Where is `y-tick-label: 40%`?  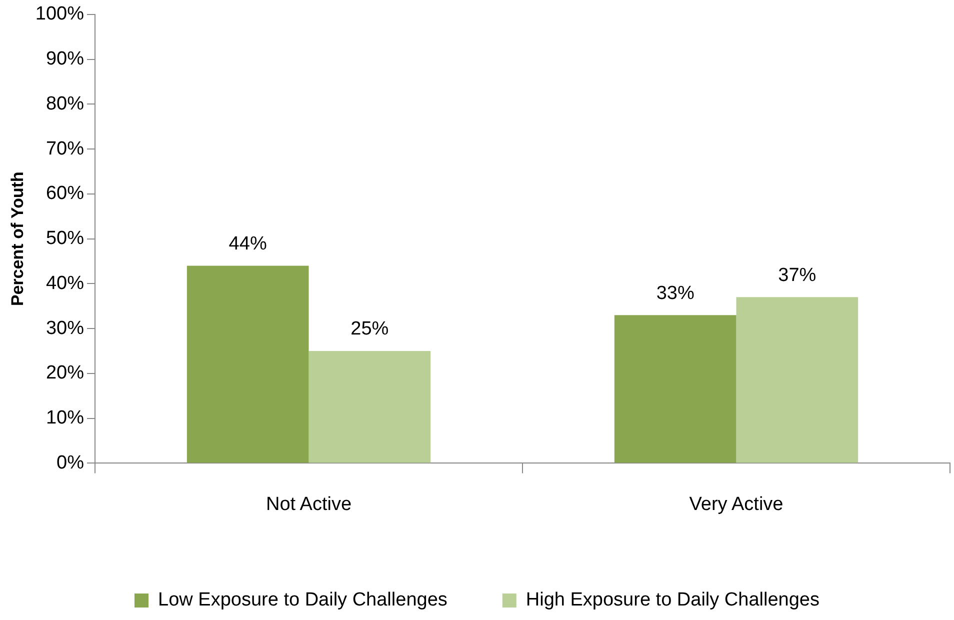
y-tick-label: 40% is located at coordinates (65, 283).